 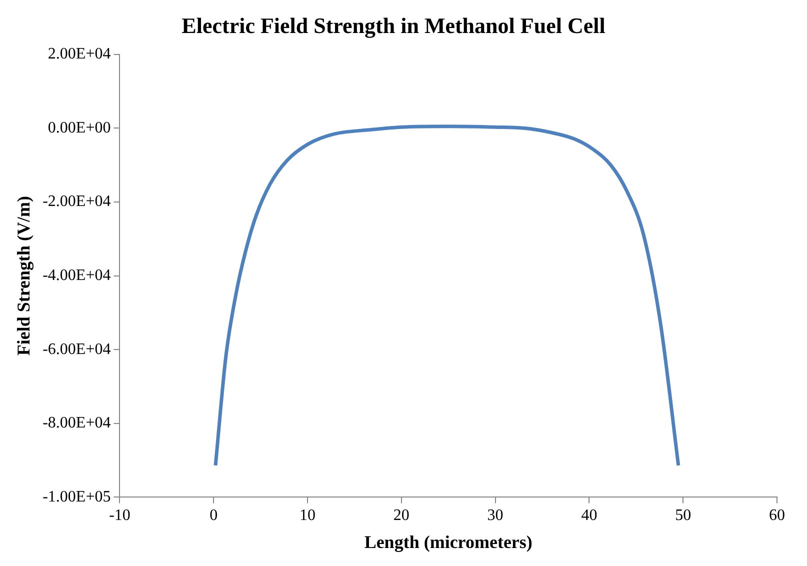 What do you see at coordinates (401, 515) in the screenshot?
I see `x-tick-label: 20` at bounding box center [401, 515].